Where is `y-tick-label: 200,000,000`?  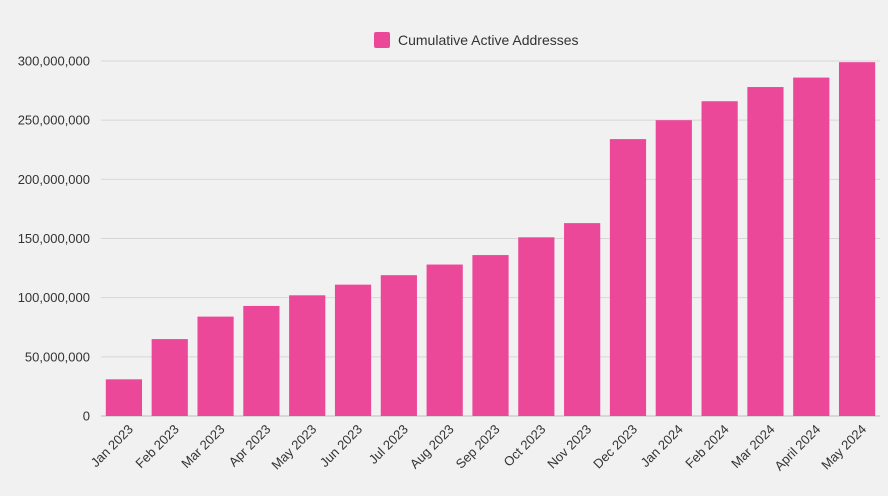 y-tick-label: 200,000,000 is located at coordinates (54, 179).